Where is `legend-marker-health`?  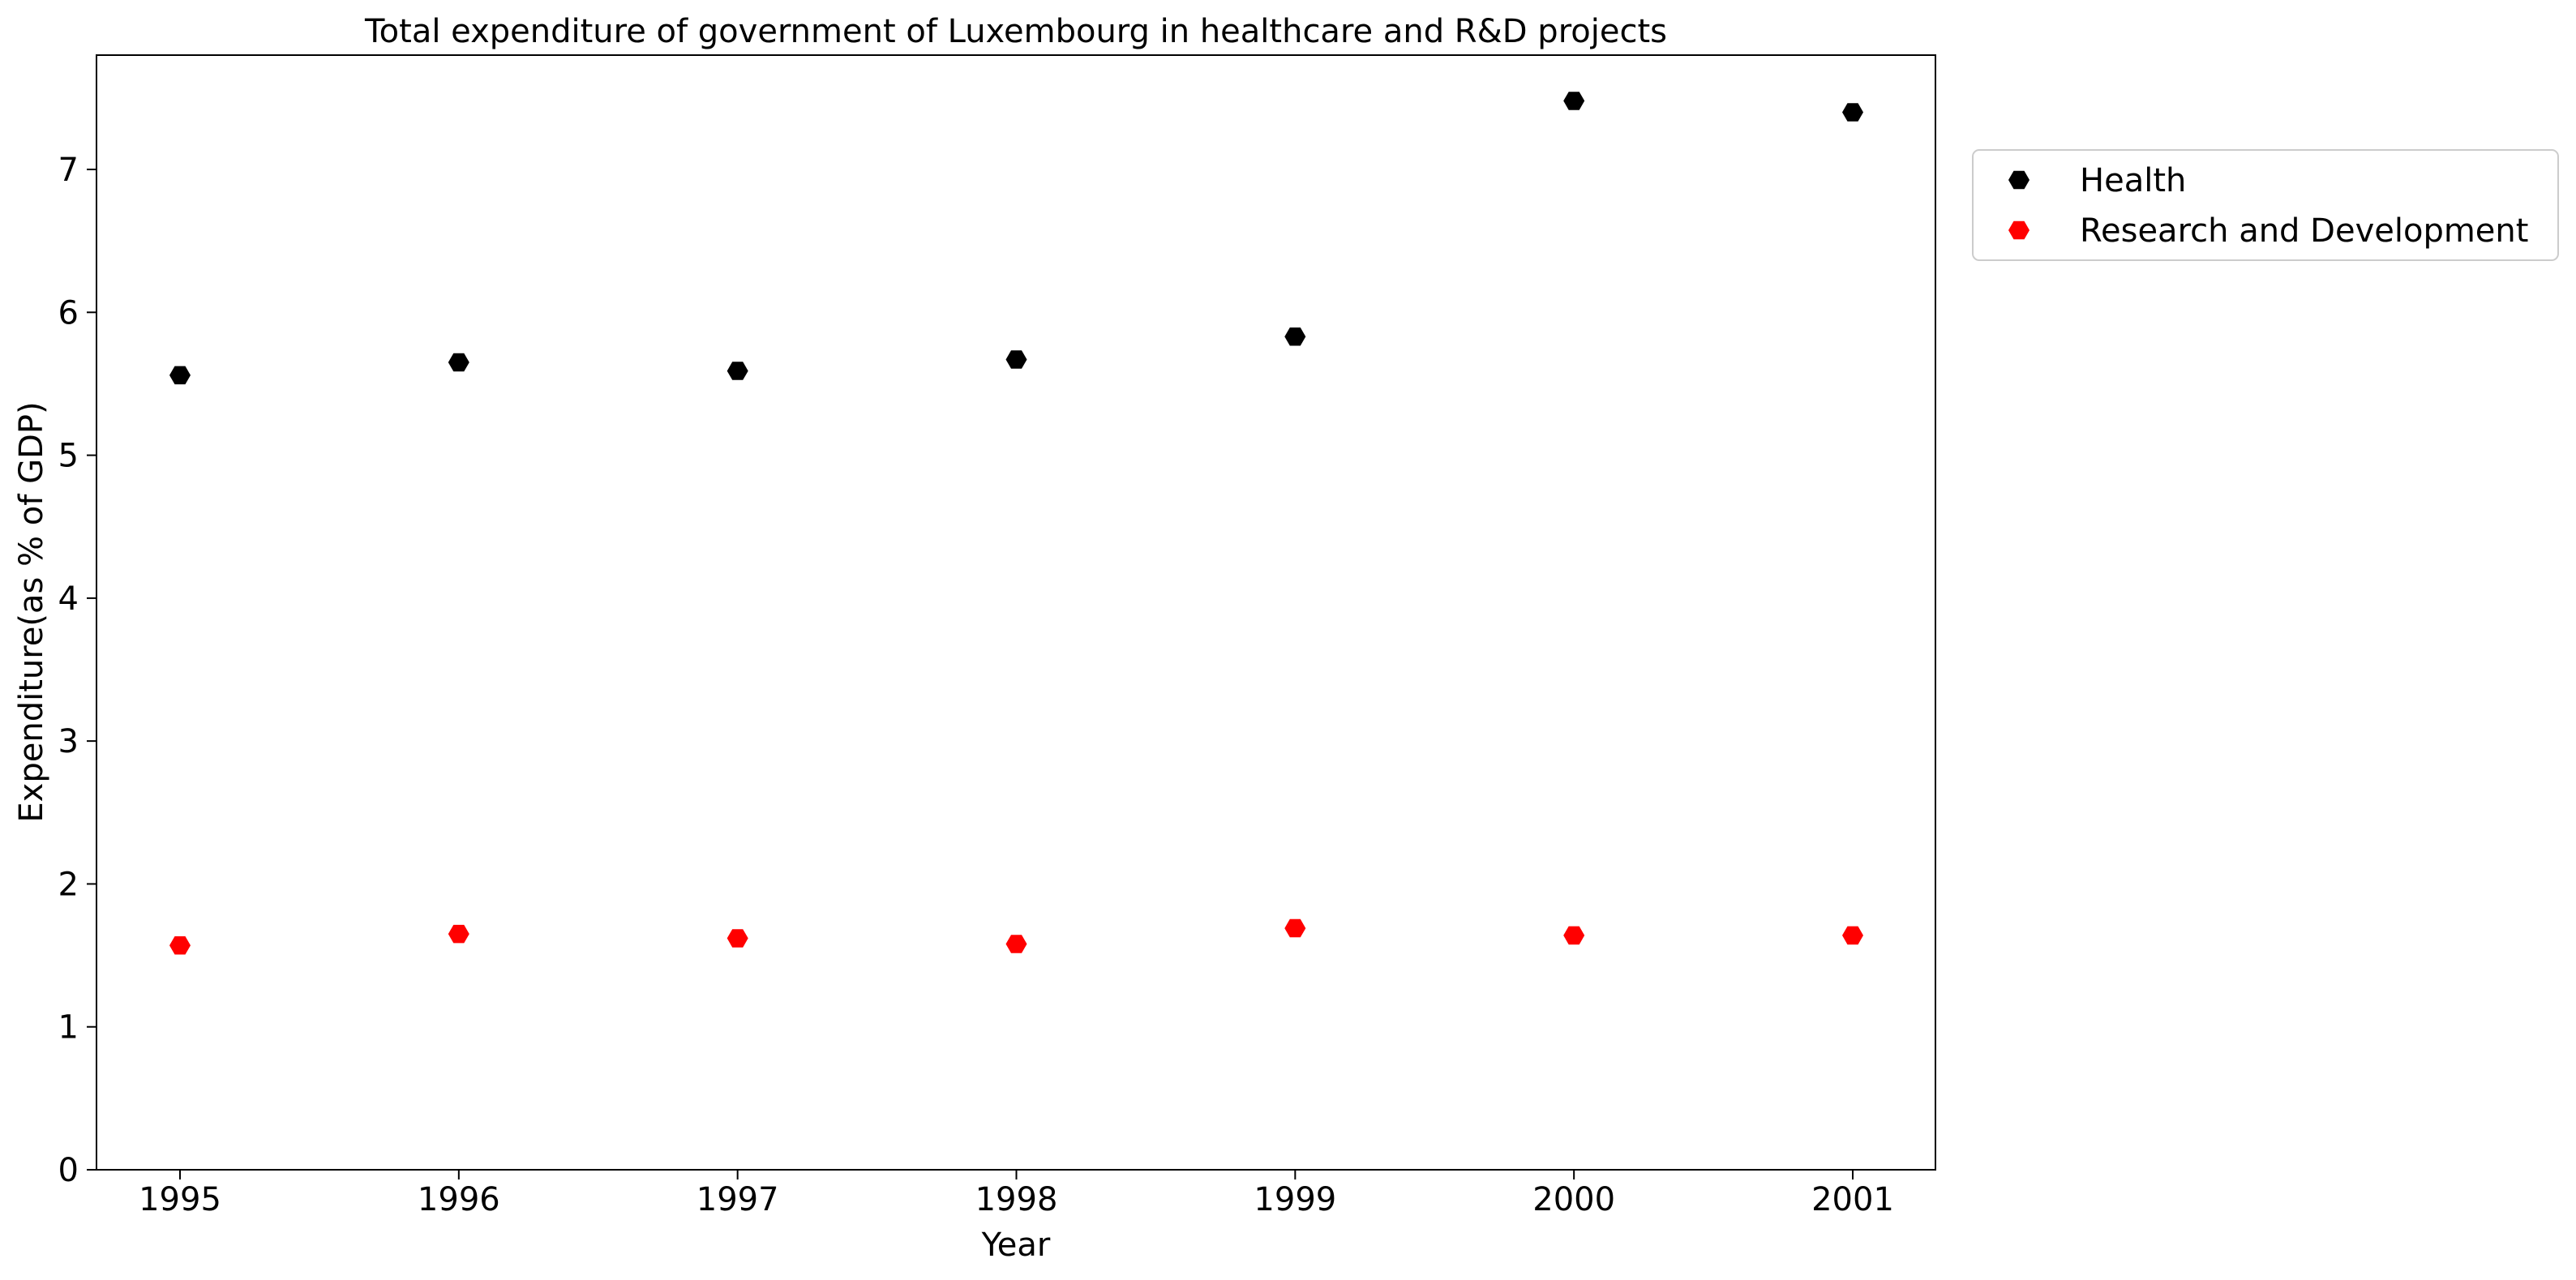
legend-marker-health is located at coordinates (2019, 180).